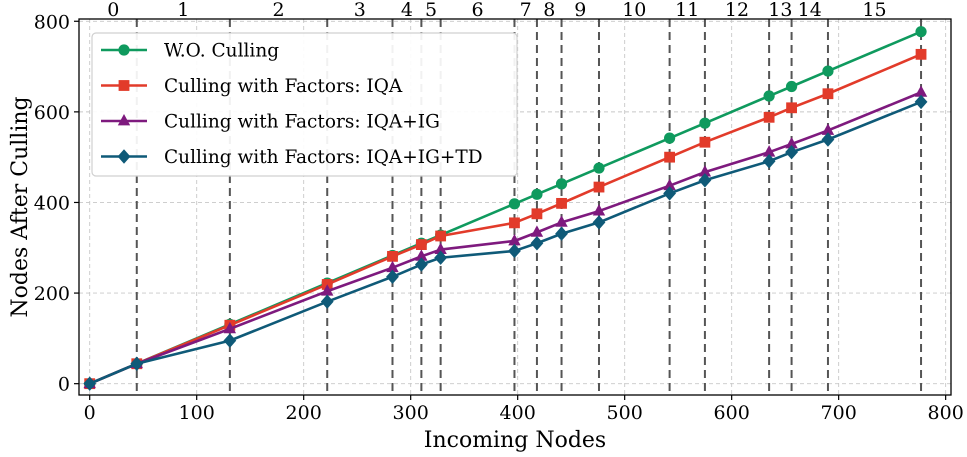 The image size is (967, 457). Describe the element at coordinates (90, 413) in the screenshot. I see `x-tick-label: 0` at that location.